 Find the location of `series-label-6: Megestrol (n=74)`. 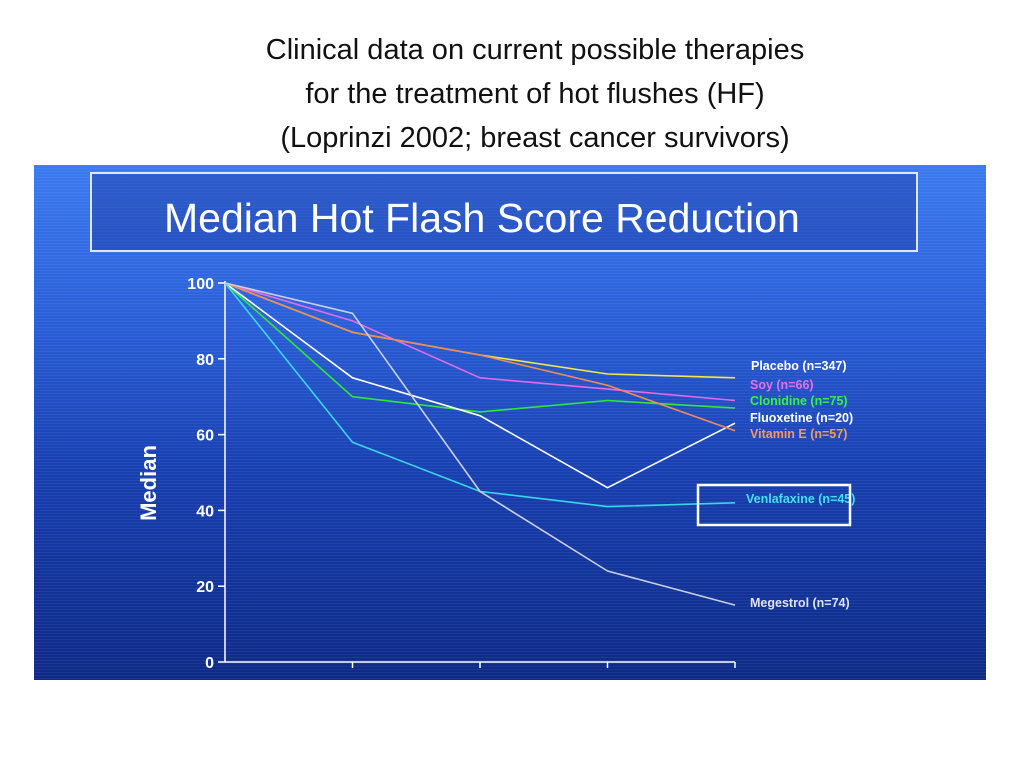

series-label-6: Megestrol (n=74) is located at coordinates (800, 603).